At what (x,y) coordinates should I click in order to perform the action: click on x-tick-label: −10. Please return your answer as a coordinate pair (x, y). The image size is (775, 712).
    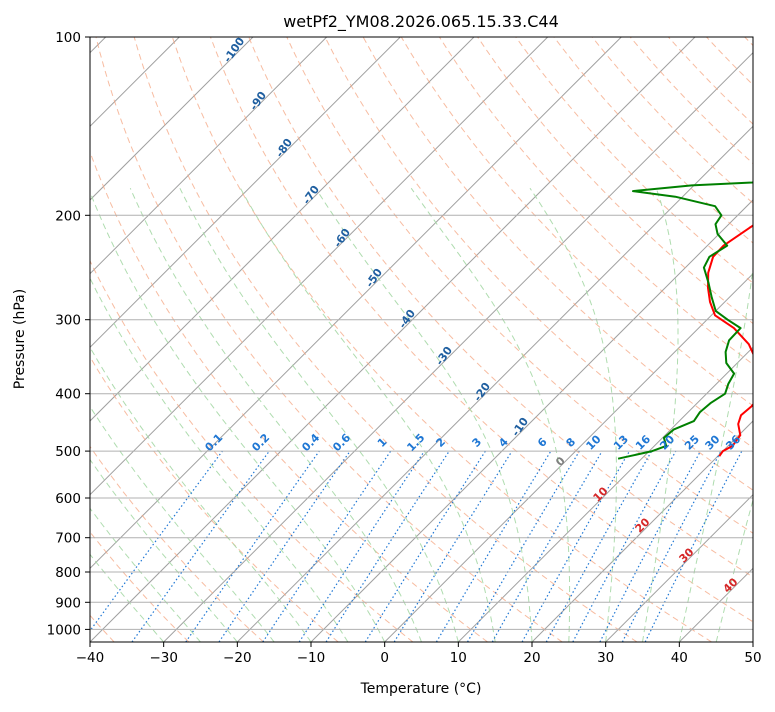
    Looking at the image, I should click on (311, 658).